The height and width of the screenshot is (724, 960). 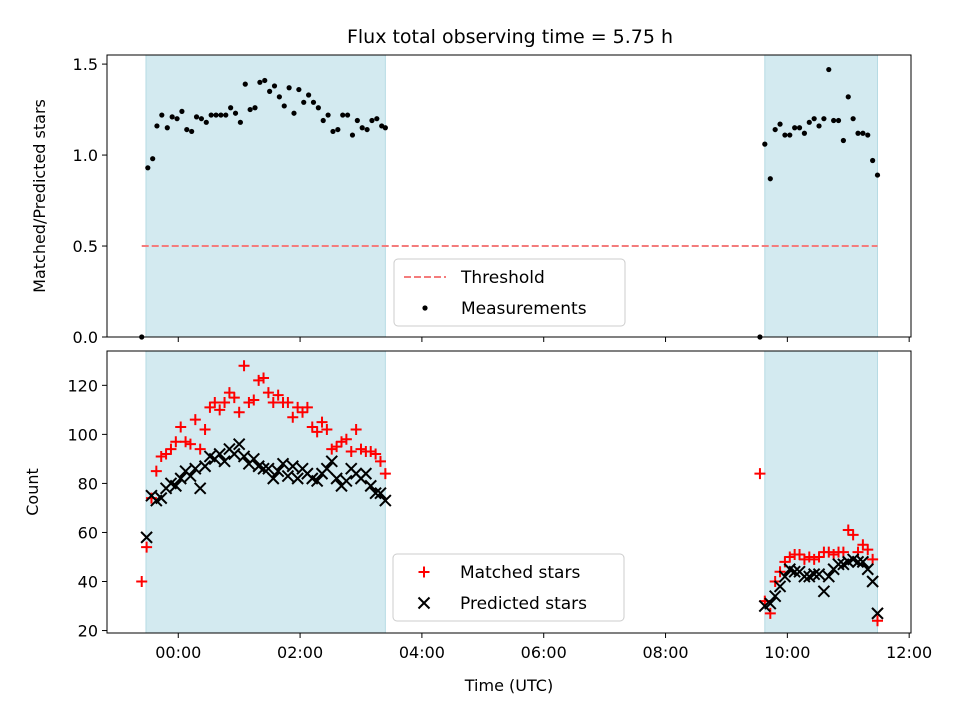 What do you see at coordinates (821, 196) in the screenshot?
I see `observing-window` at bounding box center [821, 196].